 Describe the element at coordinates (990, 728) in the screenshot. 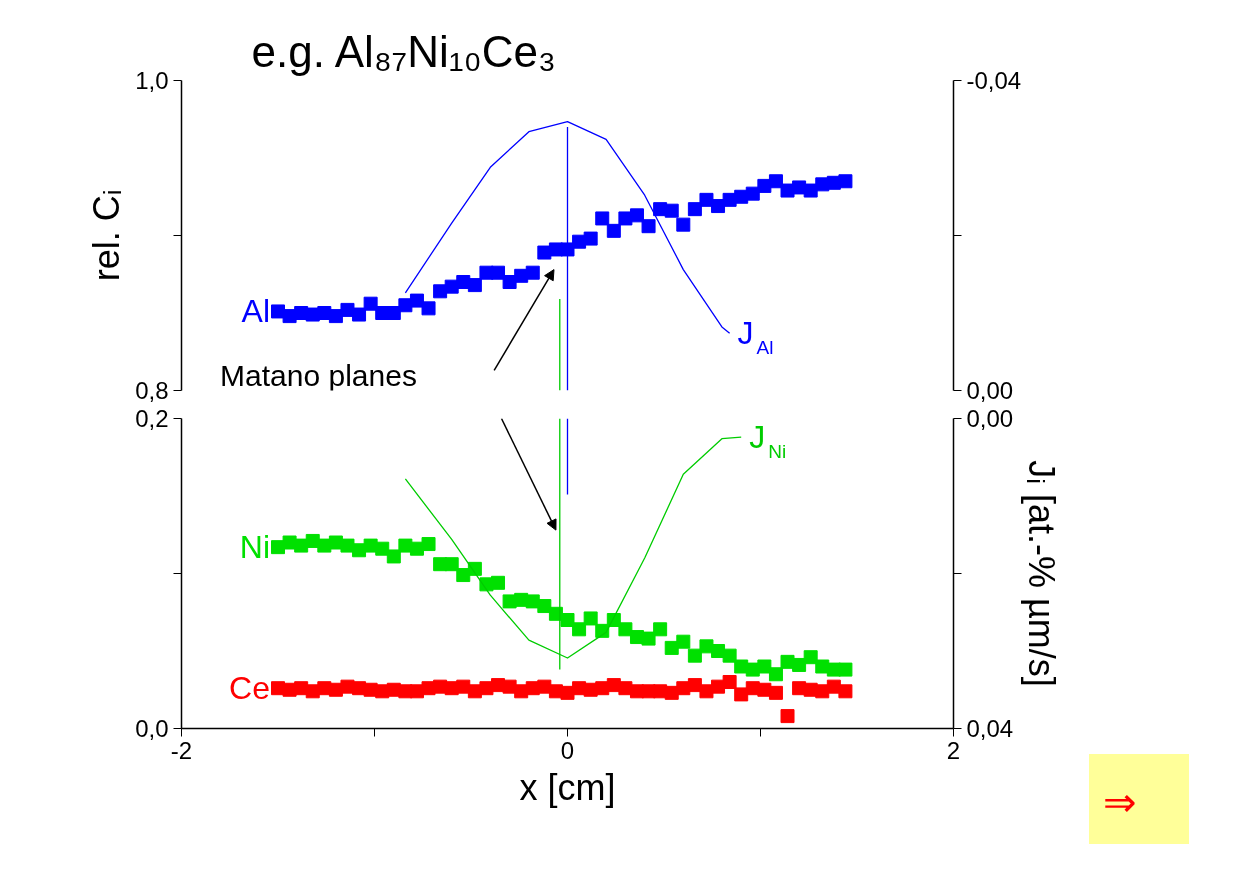

I see `y2-tick-label: 0,04` at that location.